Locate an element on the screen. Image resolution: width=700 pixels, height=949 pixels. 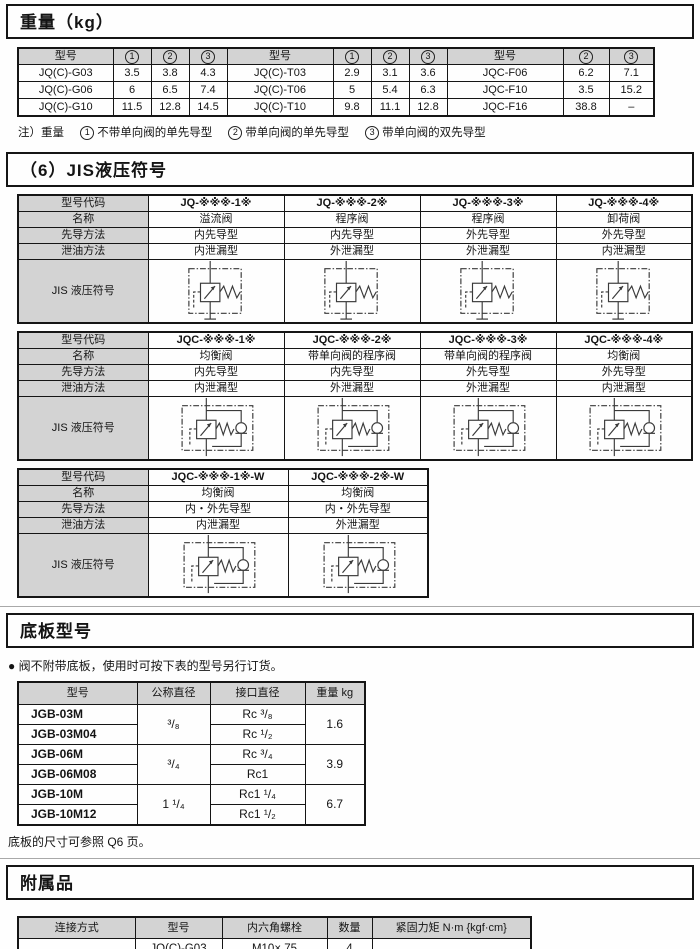
weight-value-cell: 1.6 is located at coordinates (335, 724).